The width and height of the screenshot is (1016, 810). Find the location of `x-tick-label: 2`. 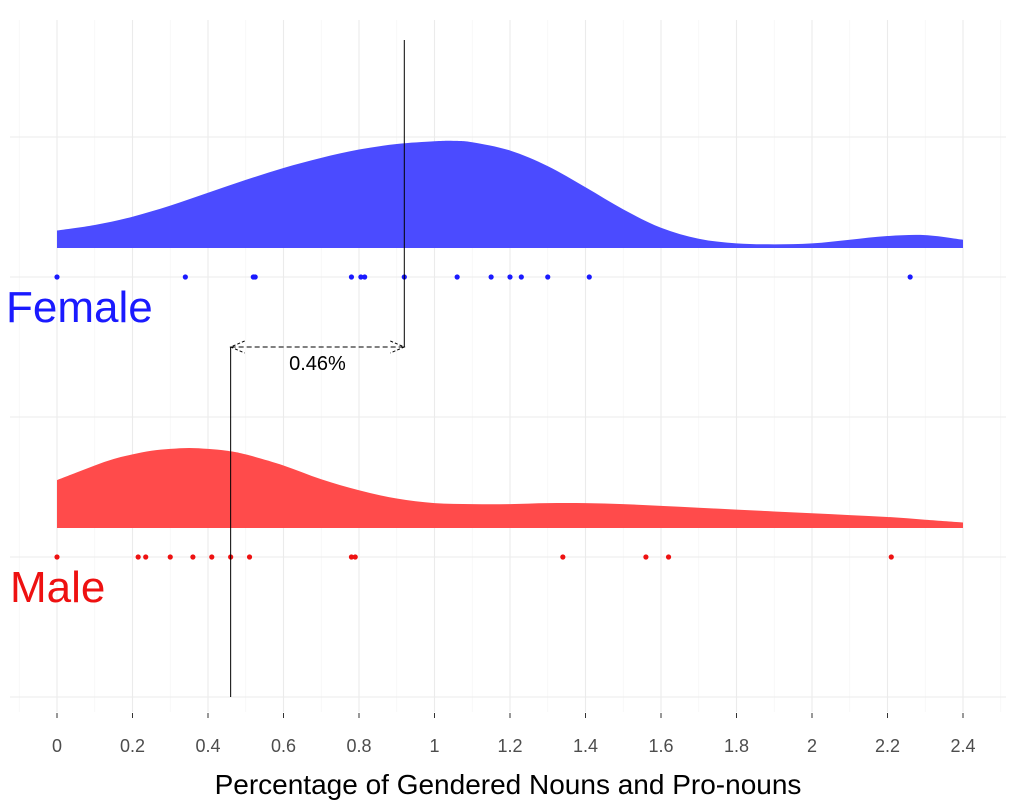

x-tick-label: 2 is located at coordinates (812, 746).